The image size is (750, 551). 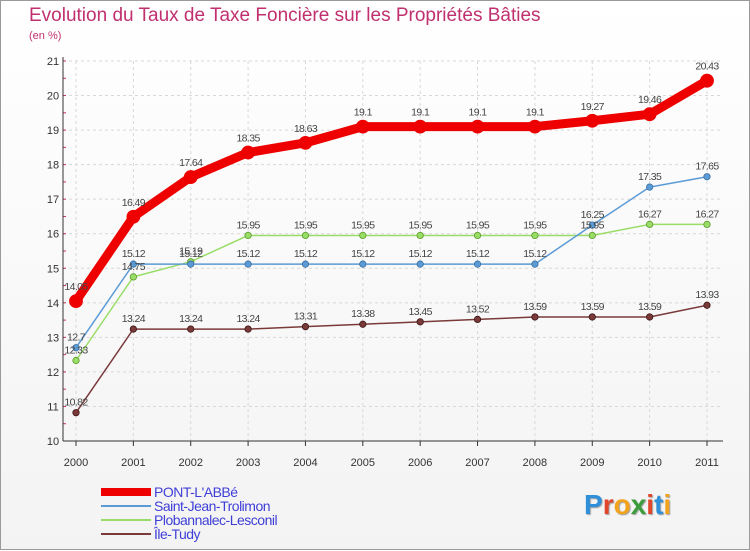 I want to click on data-label: 12.7, so click(x=76, y=338).